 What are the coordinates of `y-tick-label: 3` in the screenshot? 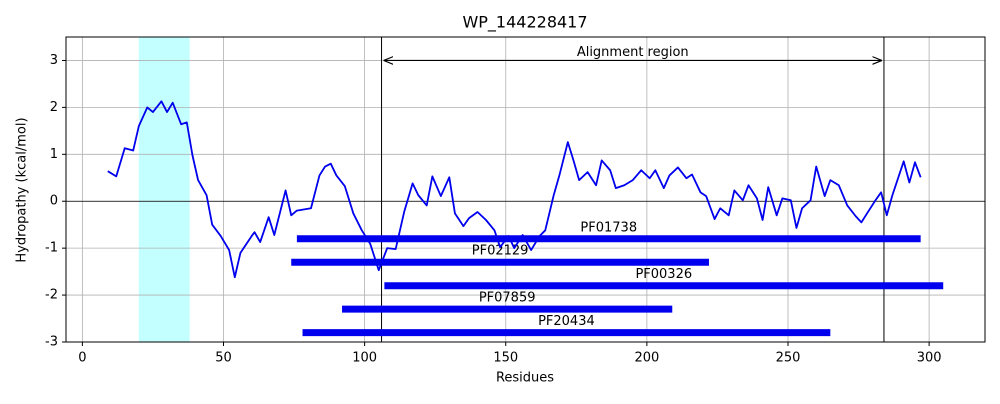 It's located at (54, 60).